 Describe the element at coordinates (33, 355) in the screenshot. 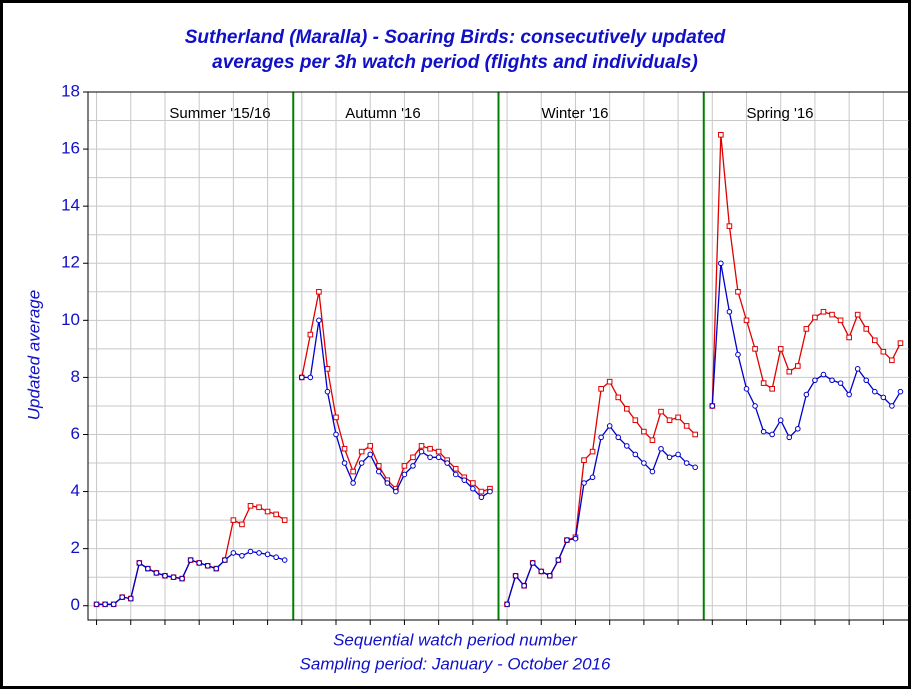

I see `y-axis-label: Updated average` at that location.